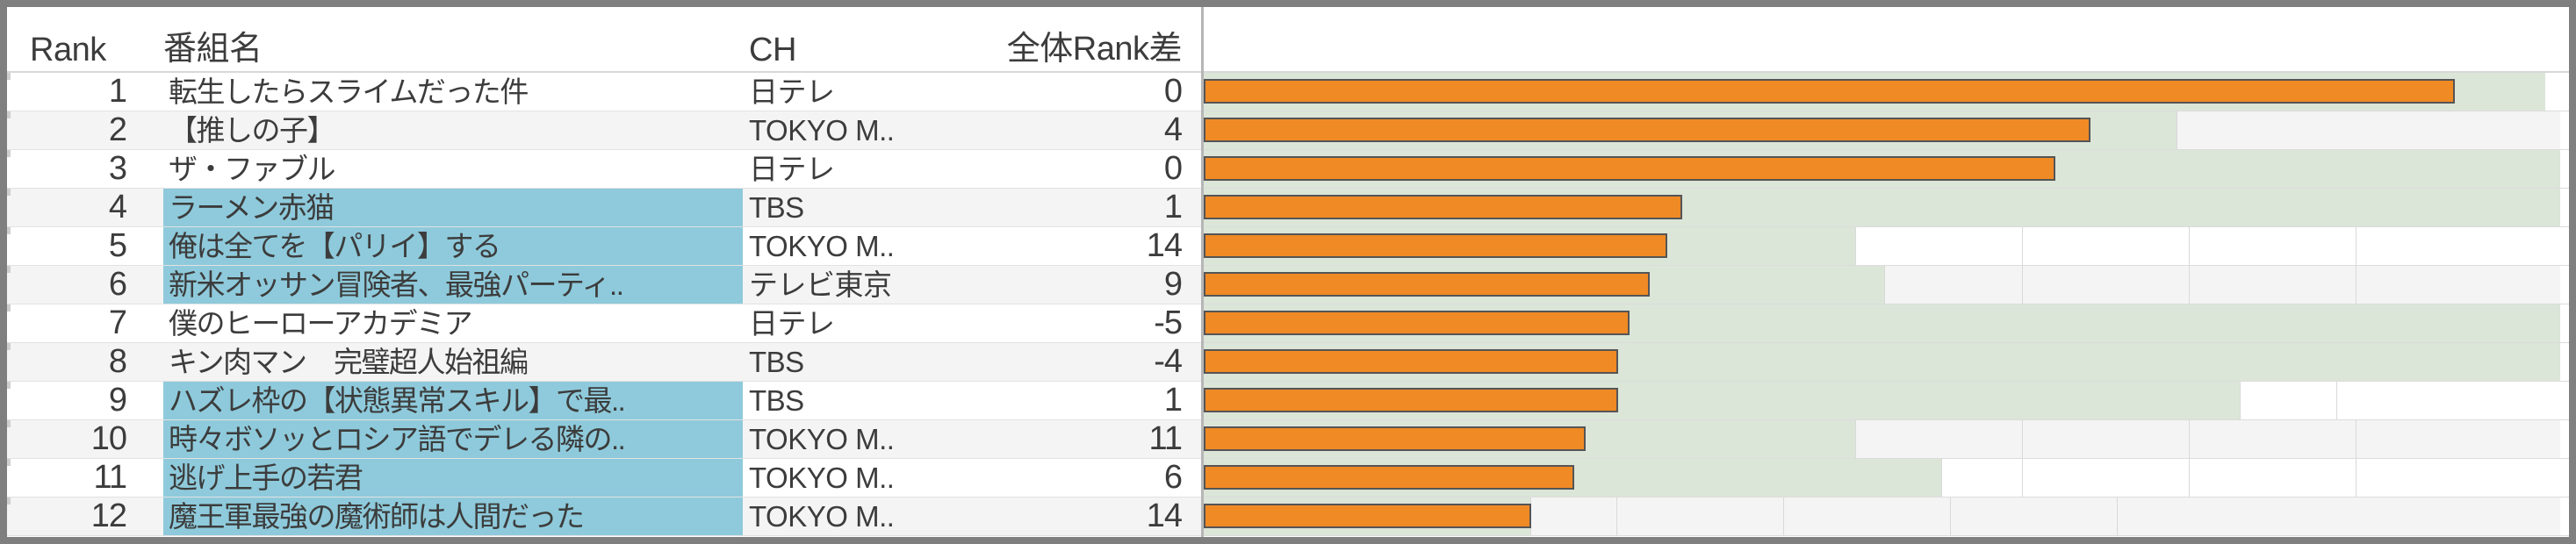  What do you see at coordinates (1164, 515) in the screenshot?
I see `cell-diff: 14` at bounding box center [1164, 515].